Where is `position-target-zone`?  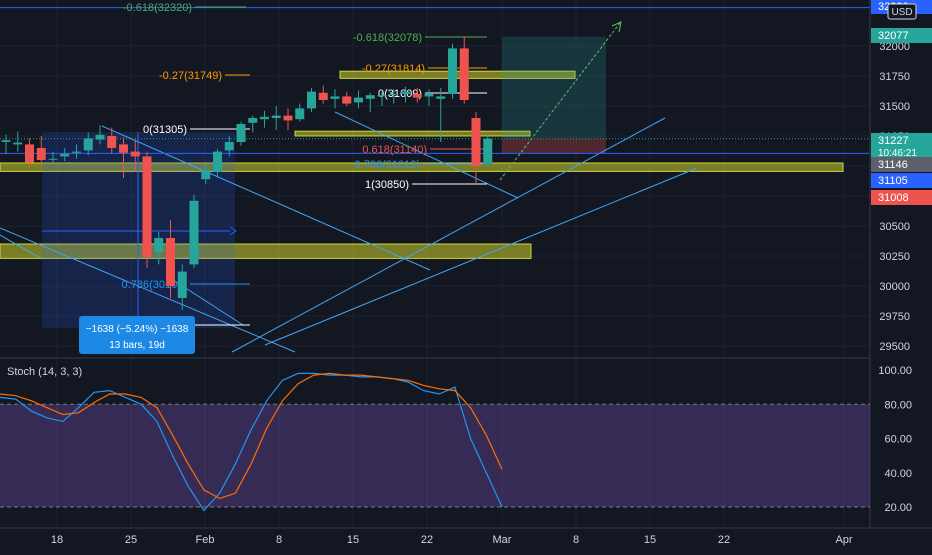 position-target-zone is located at coordinates (554, 87).